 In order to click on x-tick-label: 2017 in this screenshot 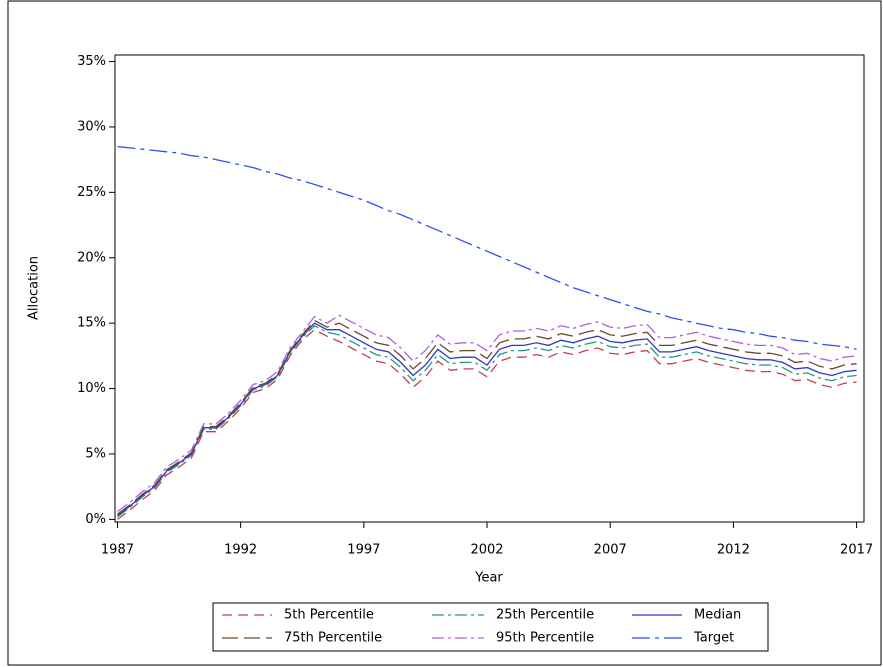, I will do `click(856, 550)`.